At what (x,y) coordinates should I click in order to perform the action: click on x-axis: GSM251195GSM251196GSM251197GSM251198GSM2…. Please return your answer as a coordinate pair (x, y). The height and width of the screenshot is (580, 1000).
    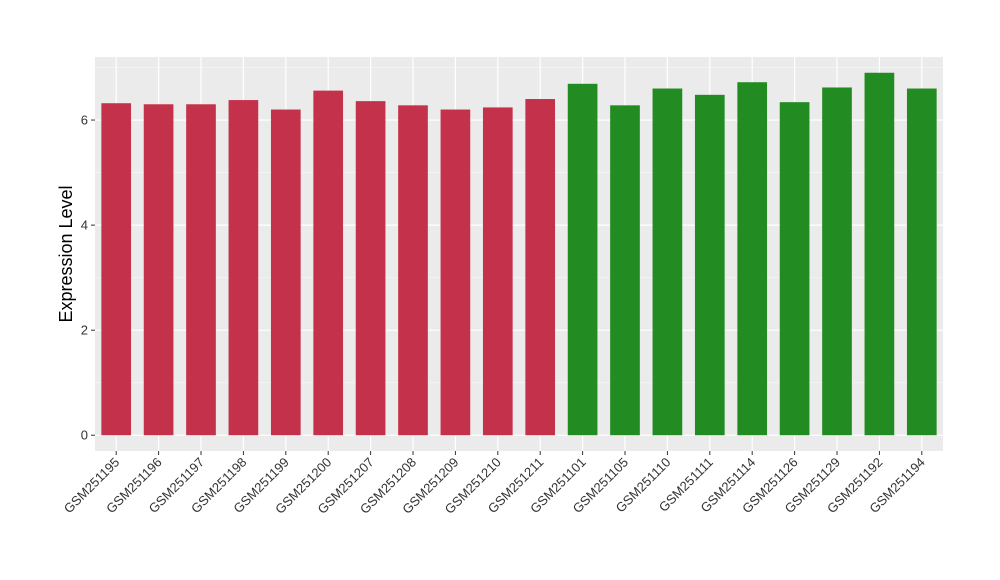
    Looking at the image, I should click on (494, 484).